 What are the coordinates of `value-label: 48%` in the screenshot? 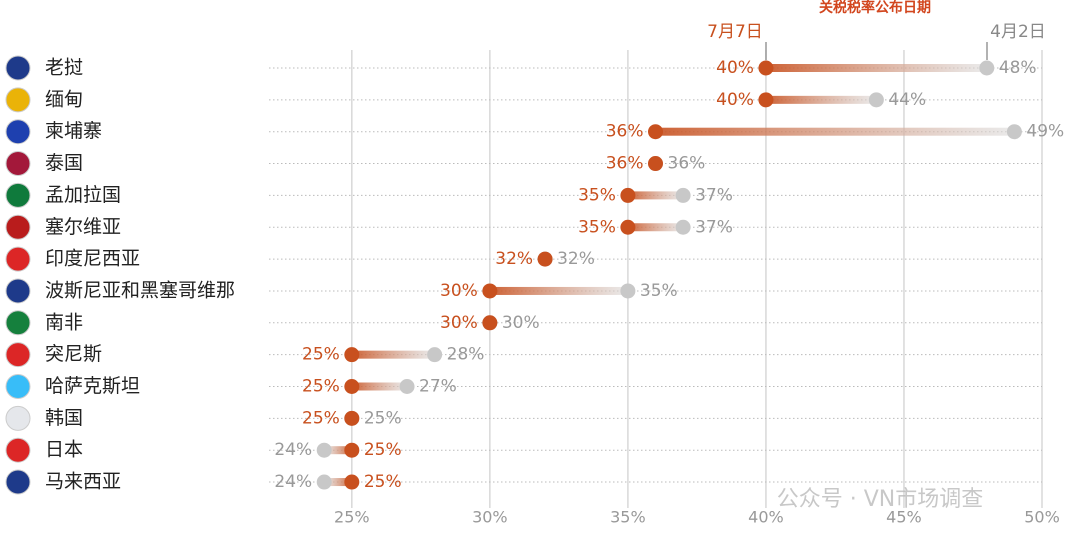 It's located at (1018, 68).